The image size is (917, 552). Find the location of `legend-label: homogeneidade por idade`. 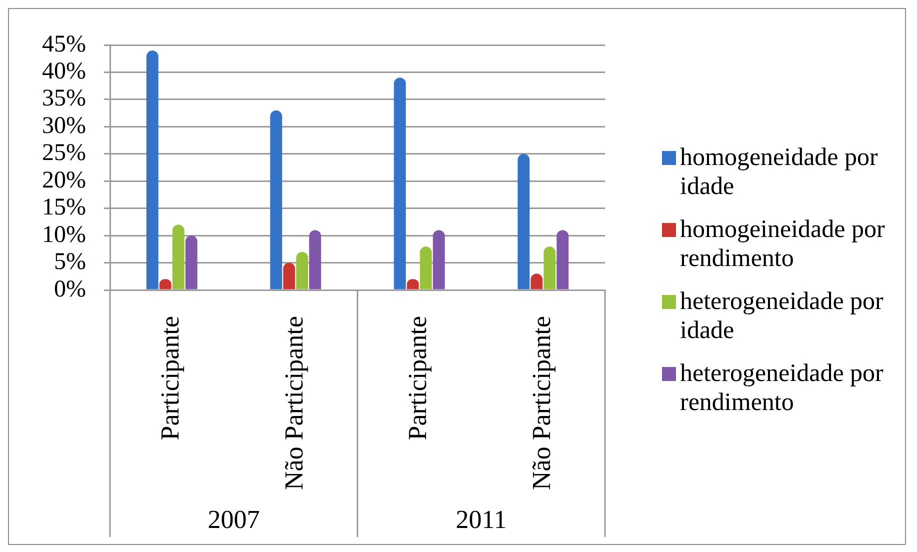

legend-label: homogeneidade por idade is located at coordinates (779, 172).